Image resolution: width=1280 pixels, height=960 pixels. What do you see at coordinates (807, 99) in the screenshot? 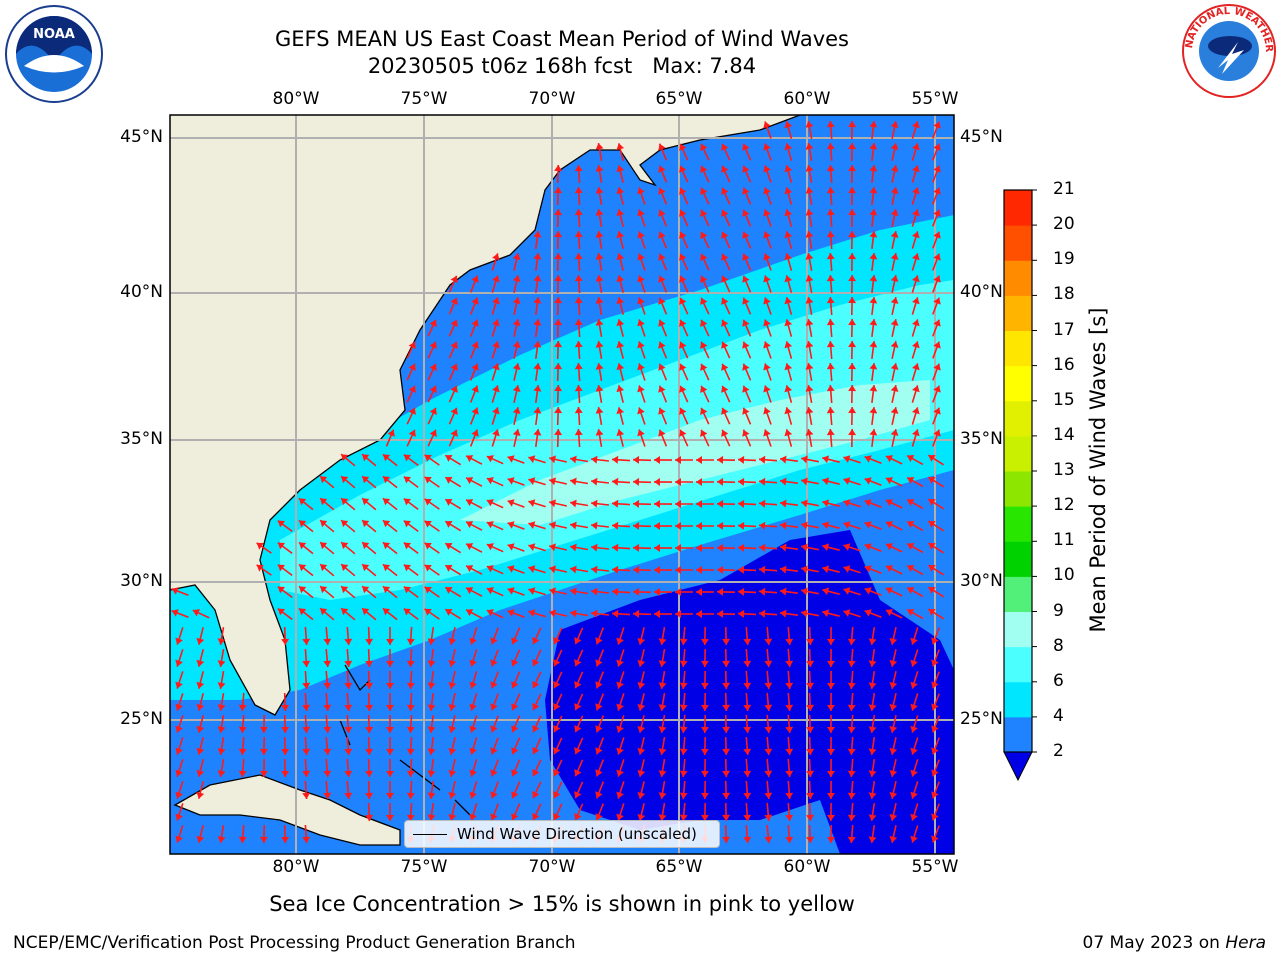
I see `tick-label: 60°W` at bounding box center [807, 99].